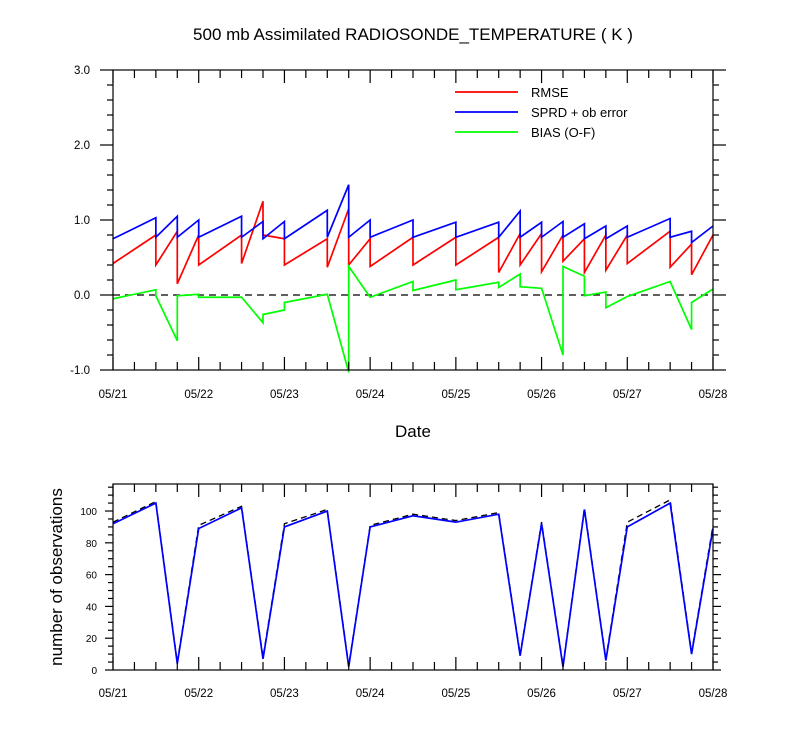 This screenshot has width=800, height=750. I want to click on series-line-sprd-ob-error, so click(413, 214).